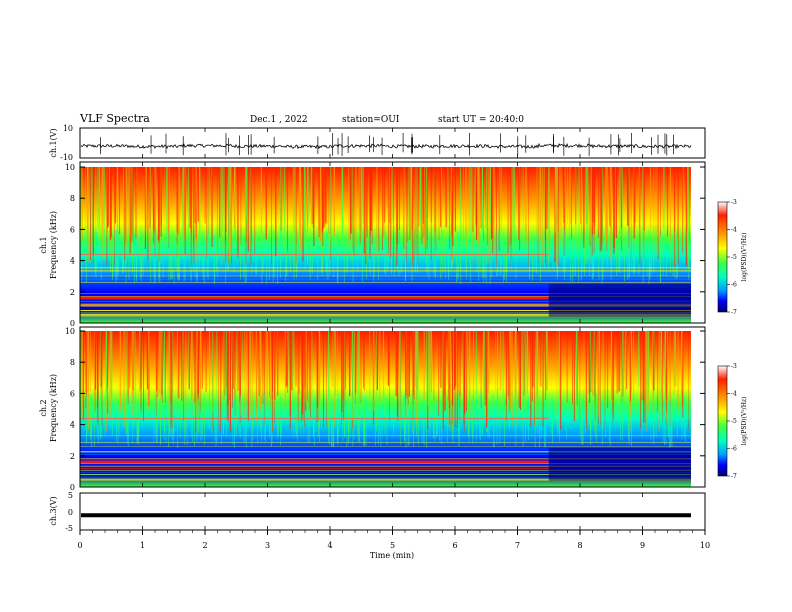  Describe the element at coordinates (744, 421) in the screenshot. I see `ch2-colorbar-label: log(PSD)(V²/Hz)` at that location.